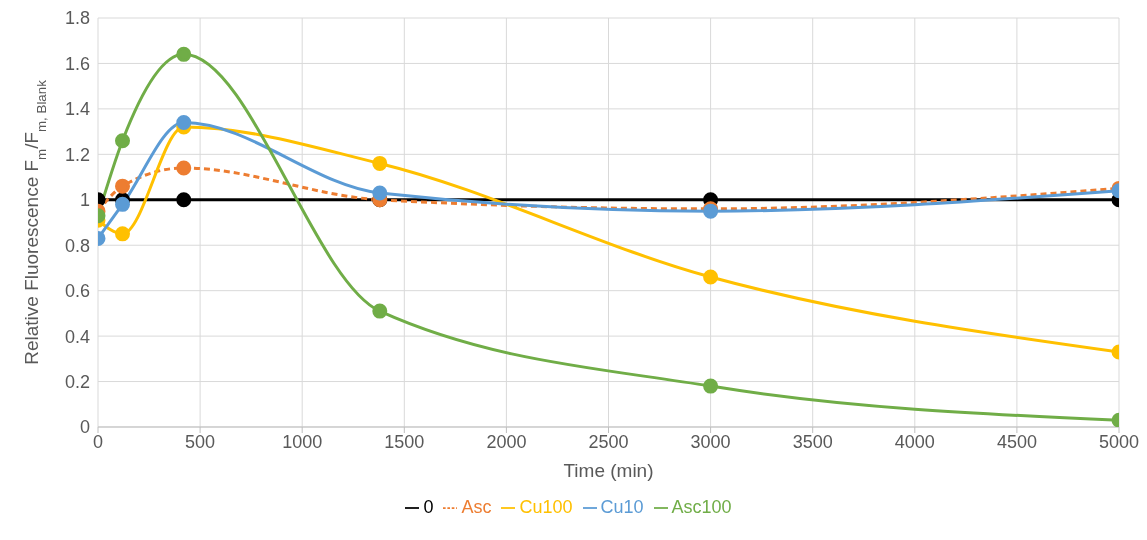 This screenshot has height=540, width=1147. I want to click on y-tick-label: 1.6, so click(77, 63).